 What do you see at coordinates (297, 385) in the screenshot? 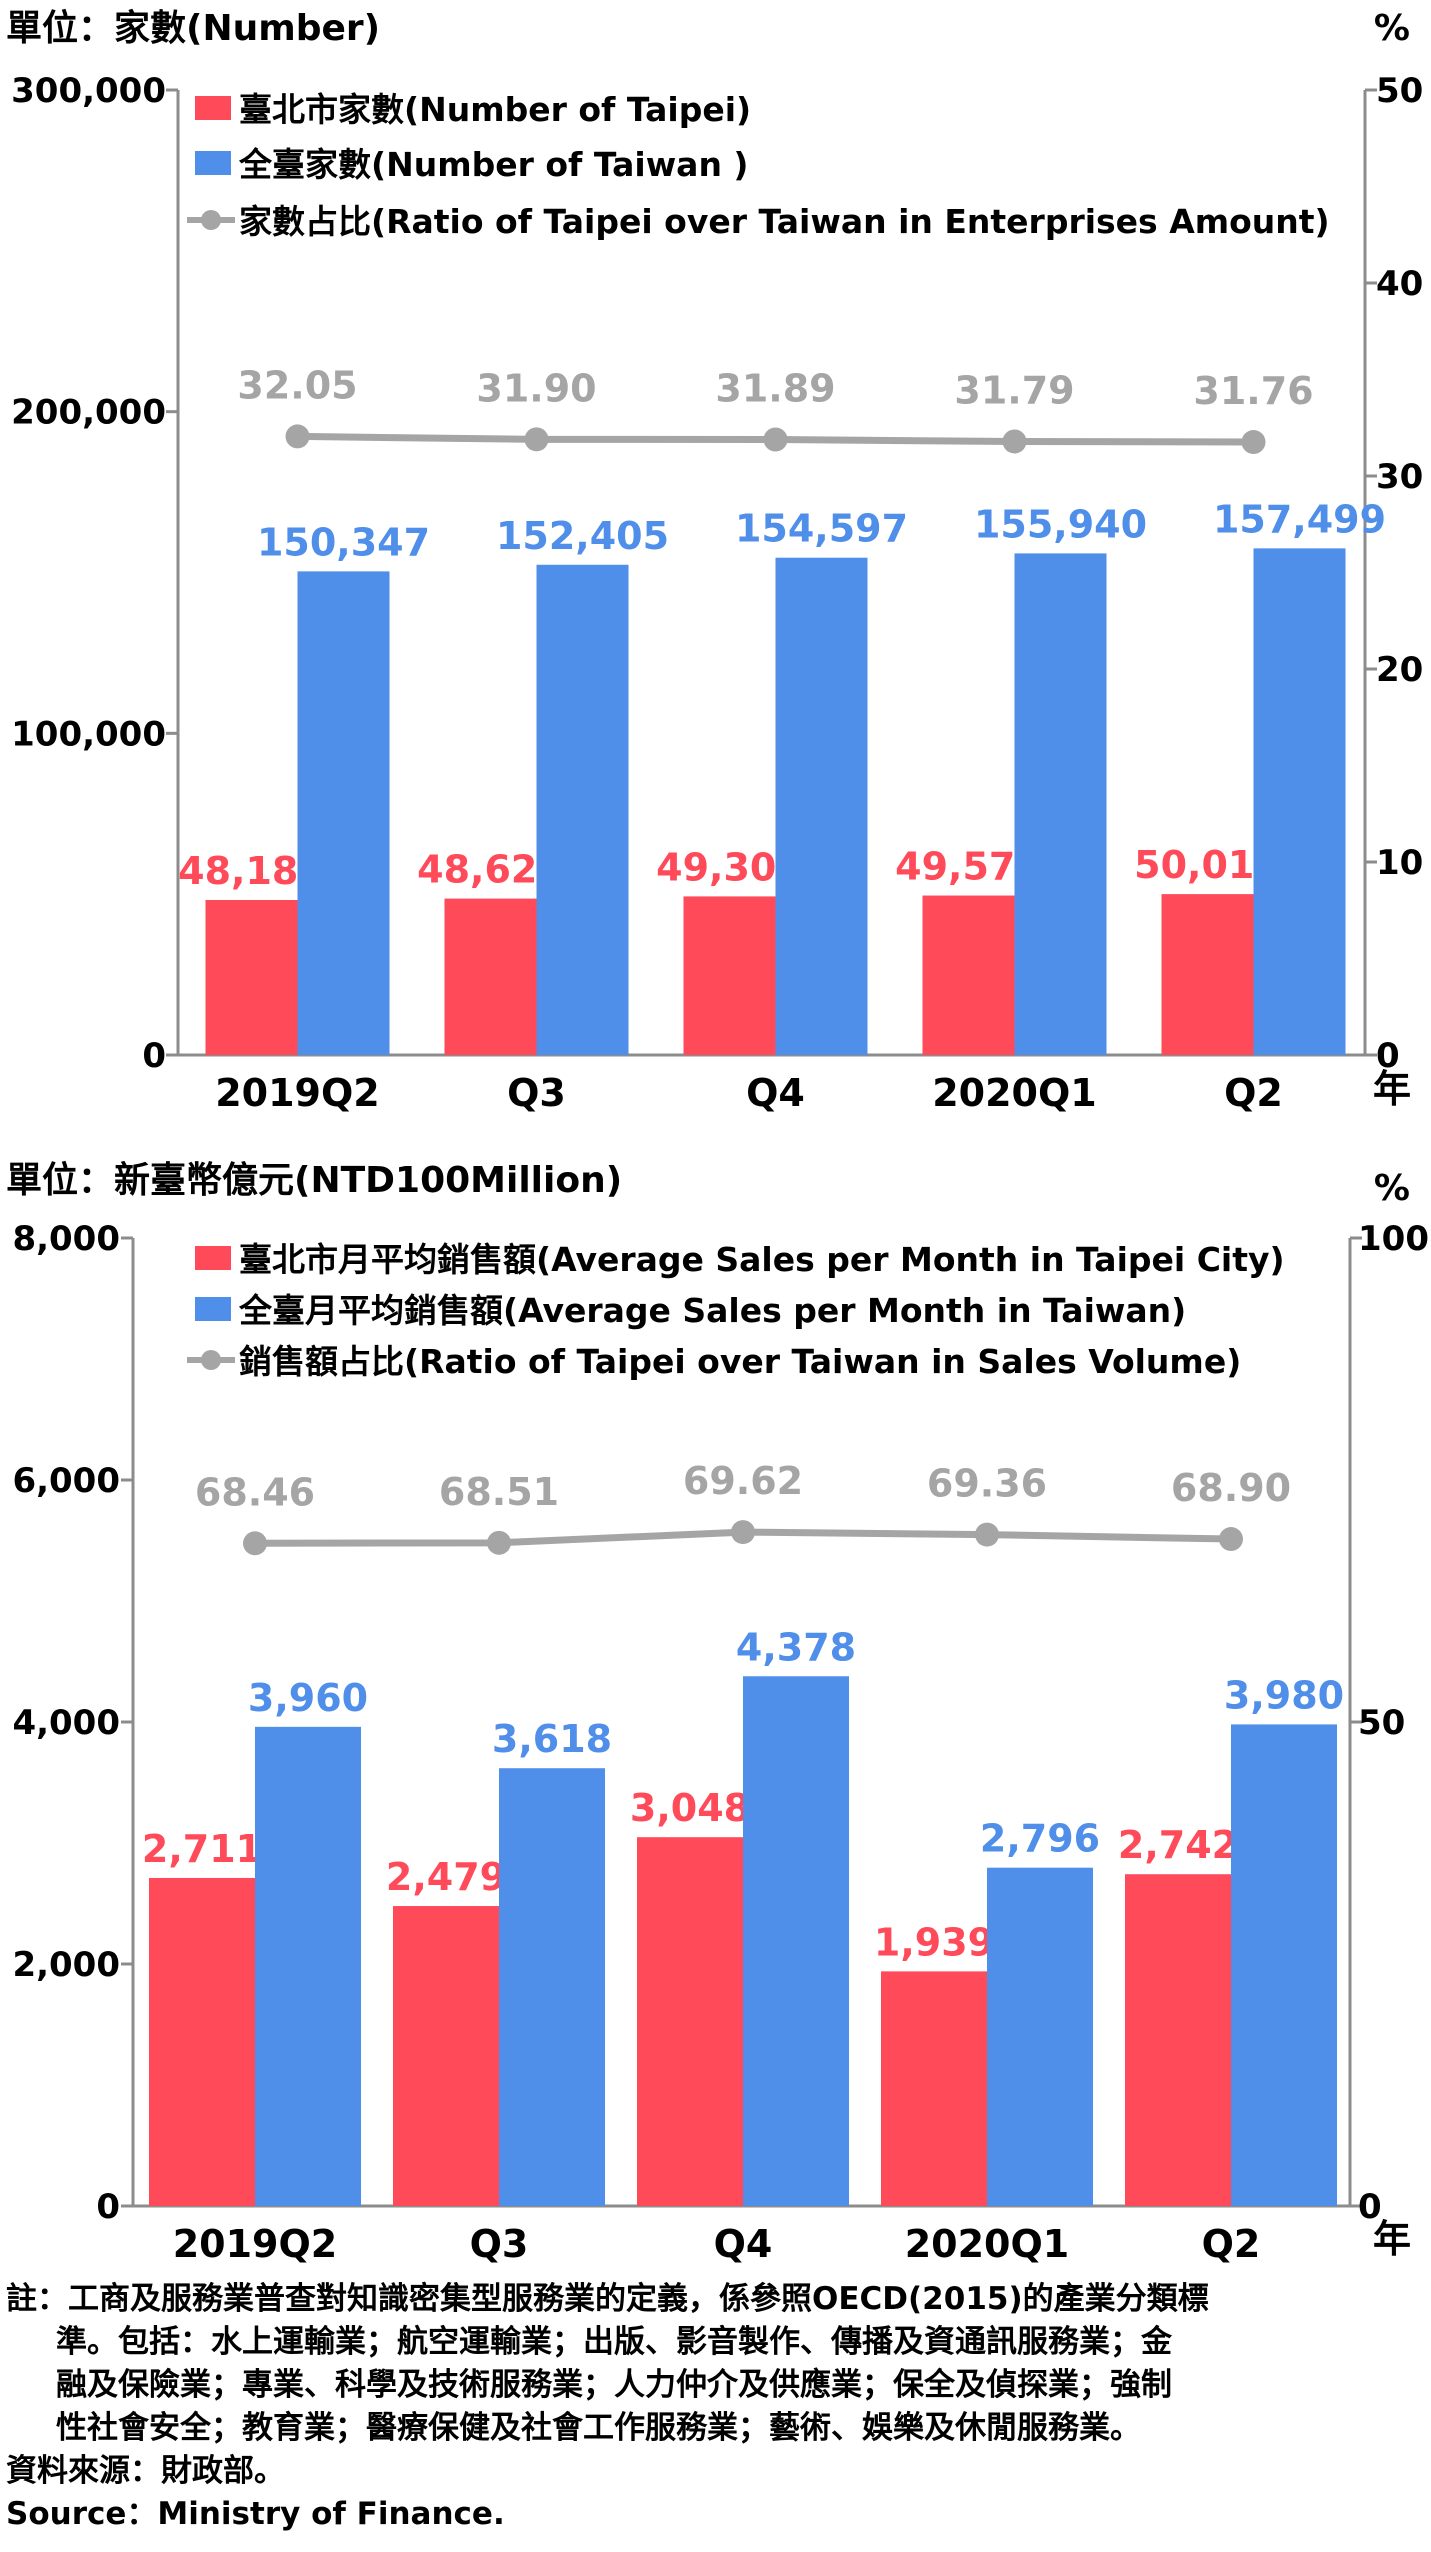
I see `ratio-value-label: 32.05` at bounding box center [297, 385].